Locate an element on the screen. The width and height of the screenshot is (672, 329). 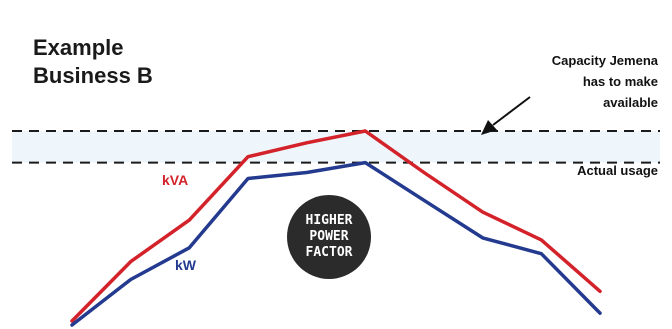
capacity-annotation: Capacity Jemena has to make available is located at coordinates (605, 81).